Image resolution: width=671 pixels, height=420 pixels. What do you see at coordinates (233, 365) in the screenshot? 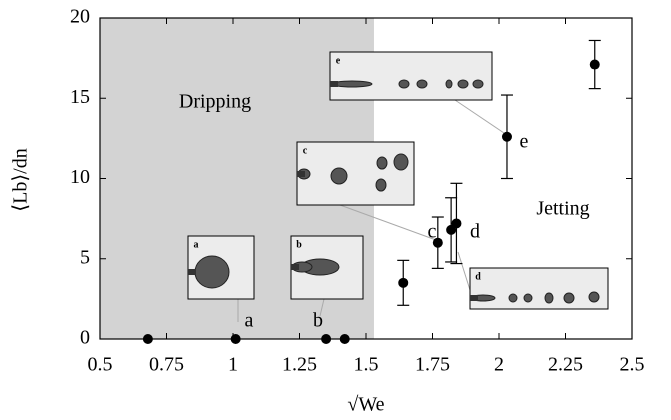
I see `x-tick-label: 1` at bounding box center [233, 365].